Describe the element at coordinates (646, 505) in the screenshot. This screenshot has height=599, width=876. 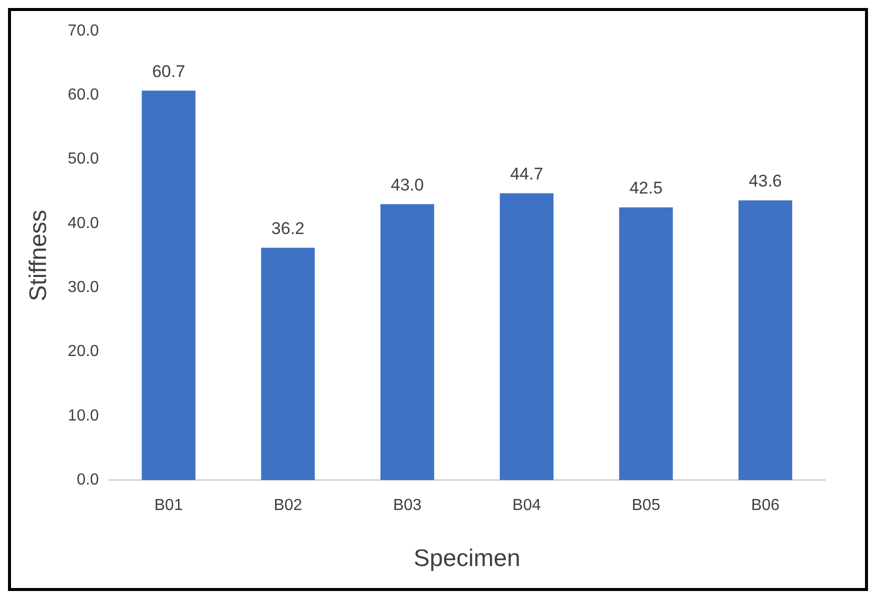
I see `x-tick-label: B05` at that location.